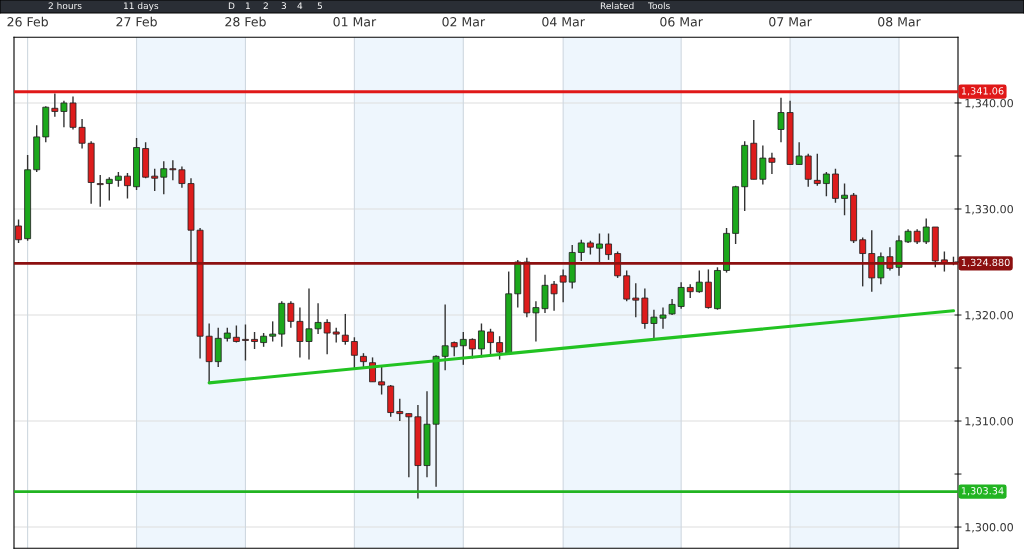 Image resolution: width=1024 pixels, height=551 pixels. What do you see at coordinates (464, 22) in the screenshot?
I see `x-tick-label: 02 Mar` at bounding box center [464, 22].